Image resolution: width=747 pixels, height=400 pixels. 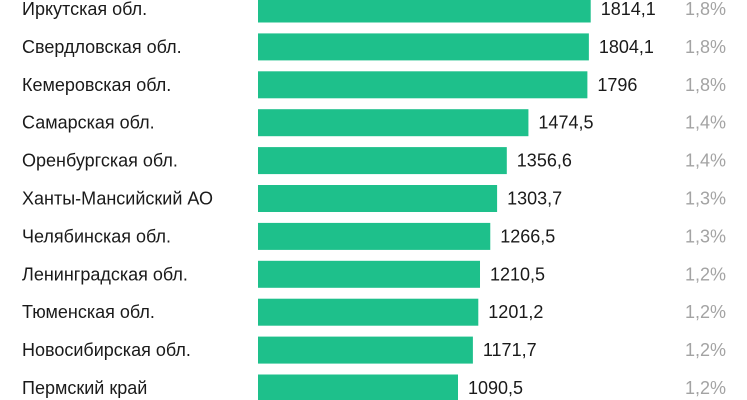 I want to click on chart-row: Тюменская обл. 1201,2 1,2%, so click(x=374, y=312).